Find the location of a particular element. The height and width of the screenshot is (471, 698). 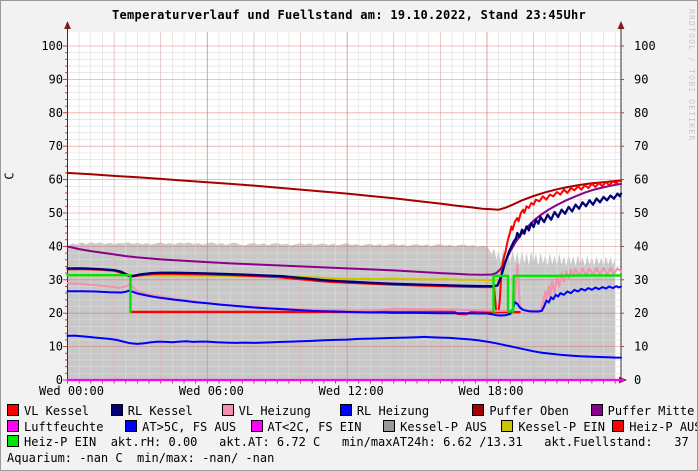

y-tick-label-right: 100 is located at coordinates (645, 46).